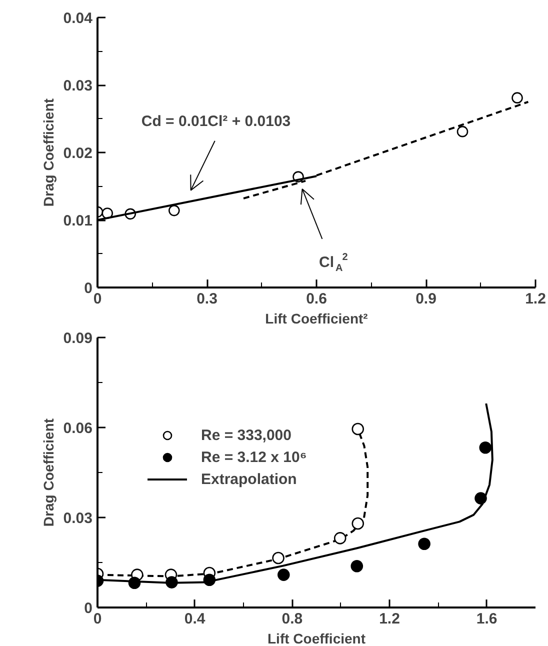  I want to click on y-tick-label: 0.09, so click(78, 338).